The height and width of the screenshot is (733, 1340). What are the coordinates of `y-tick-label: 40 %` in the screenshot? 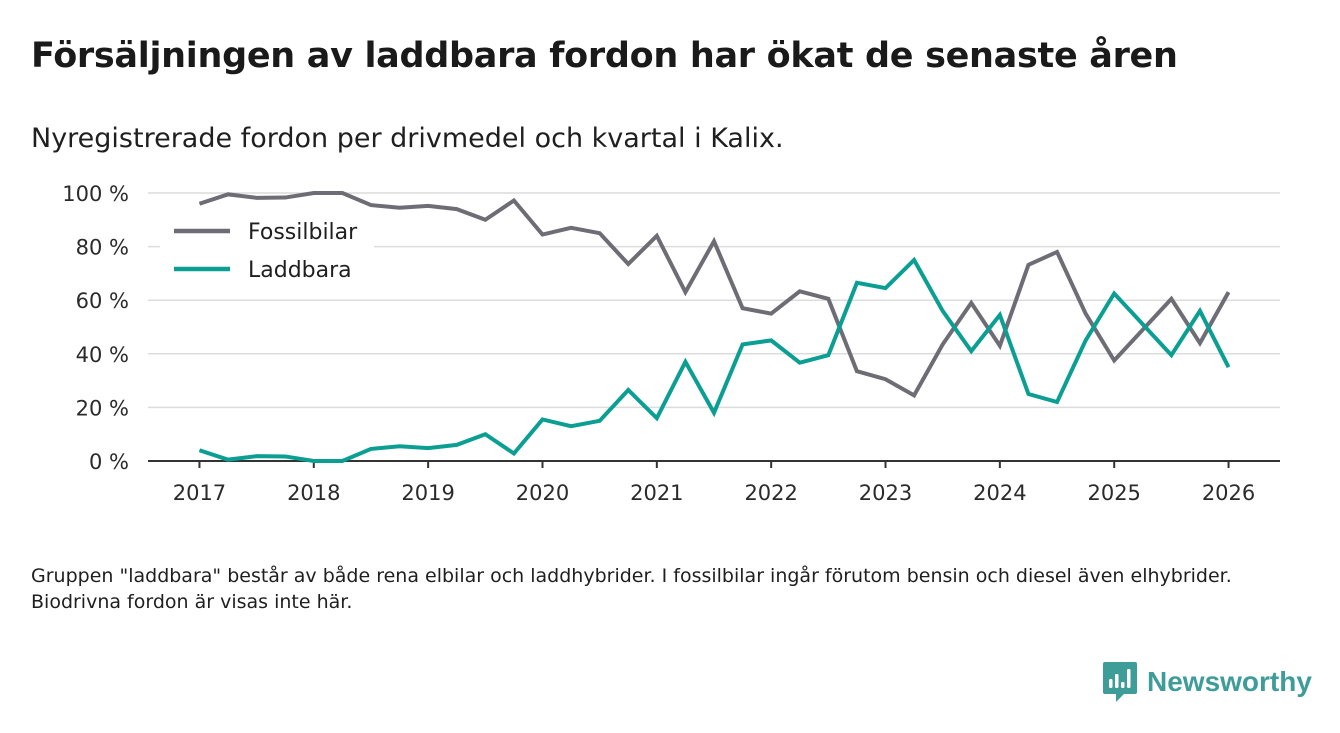 It's located at (102, 355).